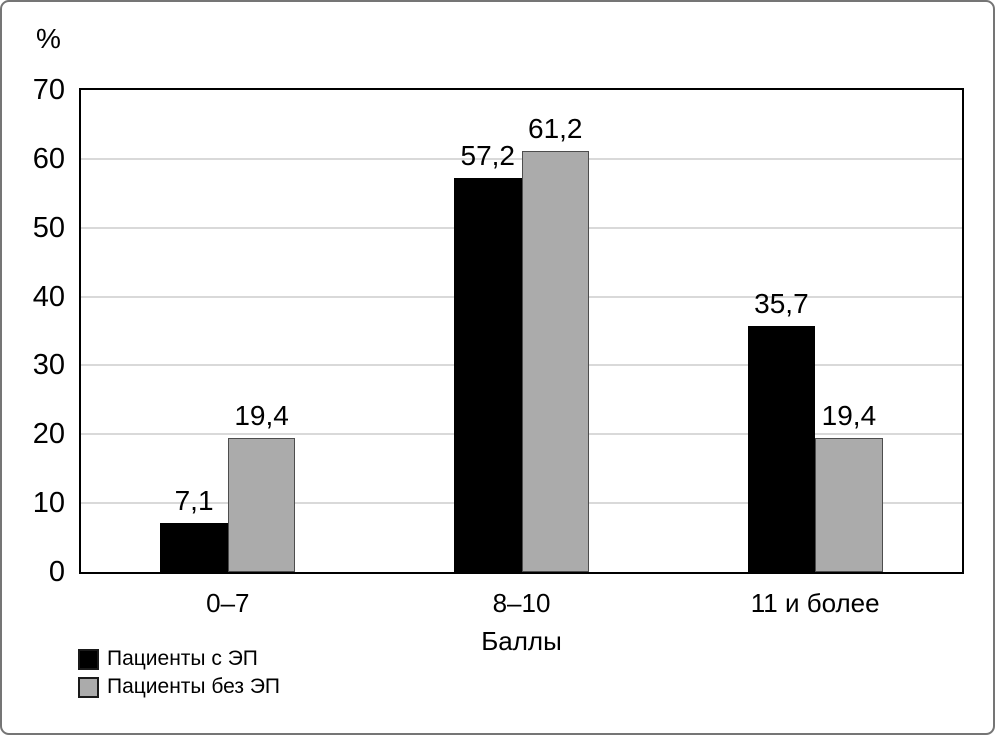  What do you see at coordinates (261, 416) in the screenshot?
I see `bar-value-label-series-1-category-0: 19,4` at bounding box center [261, 416].